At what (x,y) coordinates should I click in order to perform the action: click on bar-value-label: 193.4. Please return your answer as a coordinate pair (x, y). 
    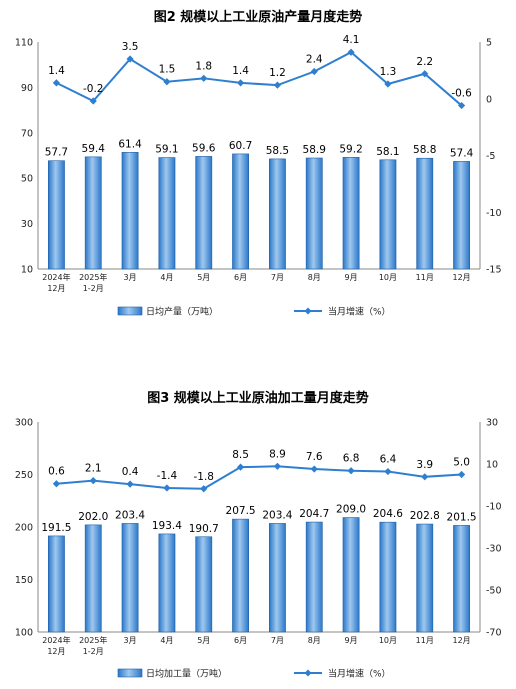
    Looking at the image, I should click on (167, 526).